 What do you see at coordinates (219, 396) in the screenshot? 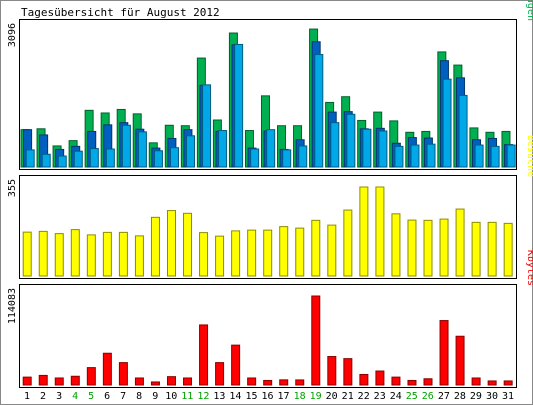
I see `x-tick-day-13: 13` at bounding box center [219, 396].